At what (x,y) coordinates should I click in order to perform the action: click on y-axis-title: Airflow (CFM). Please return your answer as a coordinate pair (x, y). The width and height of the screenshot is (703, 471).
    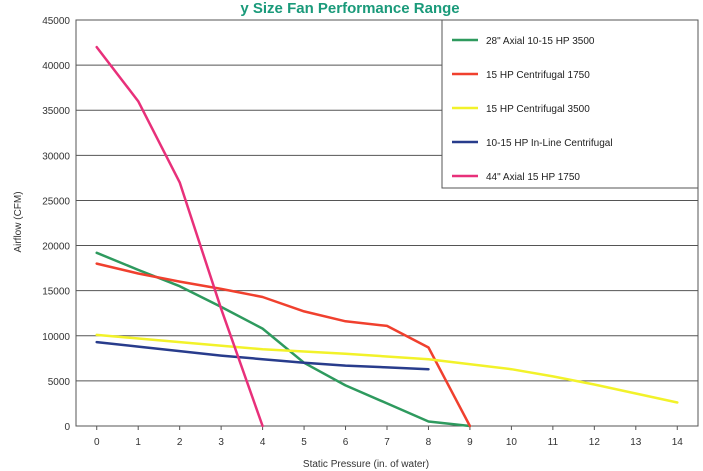
    Looking at the image, I should click on (18, 221).